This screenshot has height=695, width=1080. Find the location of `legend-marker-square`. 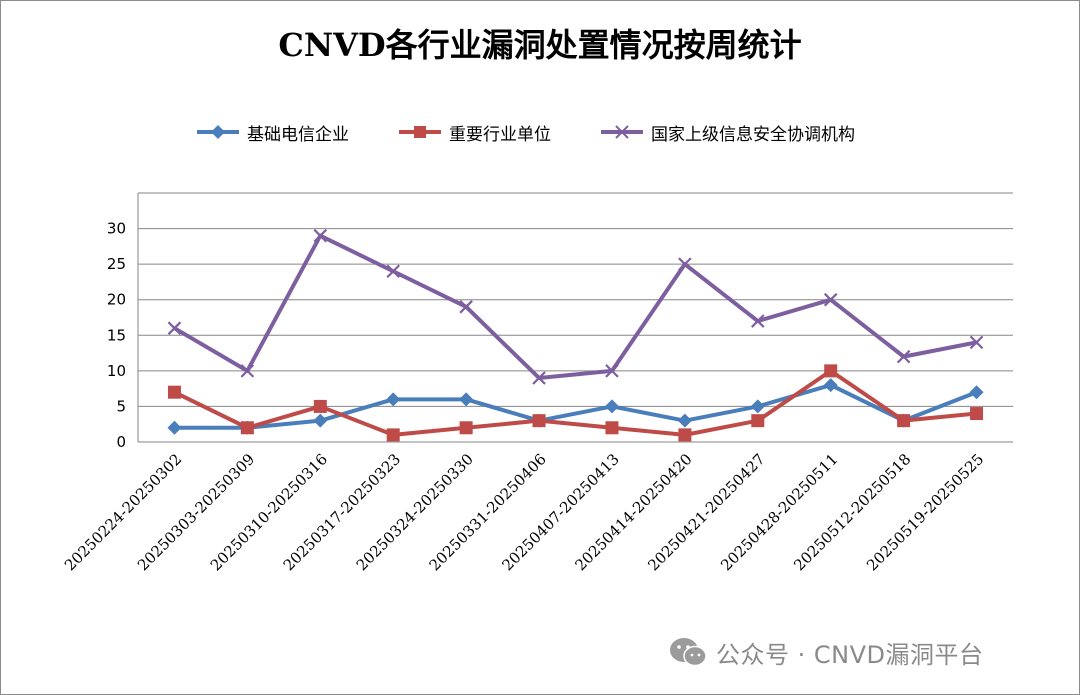

legend-marker-square is located at coordinates (420, 132).